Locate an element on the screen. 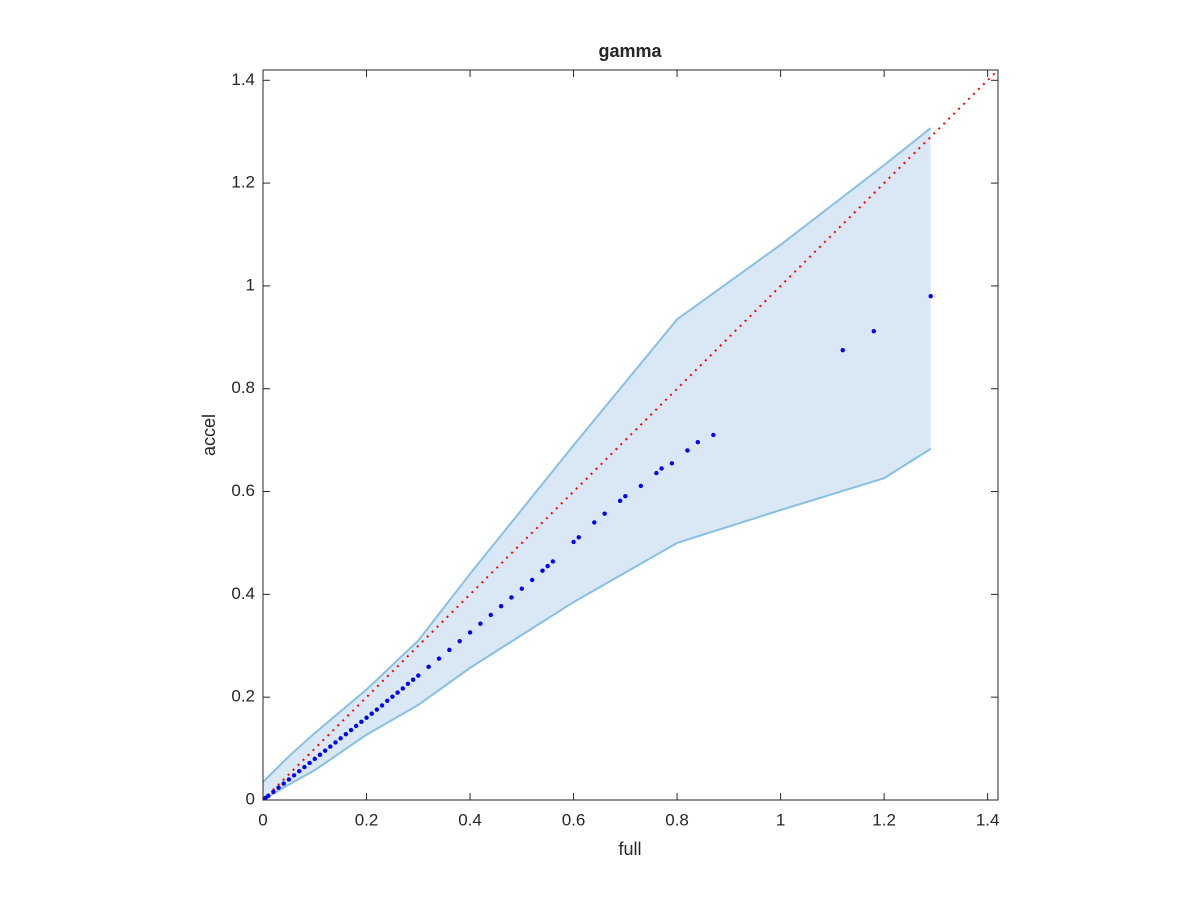 This screenshot has height=900, width=1200. y-tick-label: 0.2 is located at coordinates (243, 696).